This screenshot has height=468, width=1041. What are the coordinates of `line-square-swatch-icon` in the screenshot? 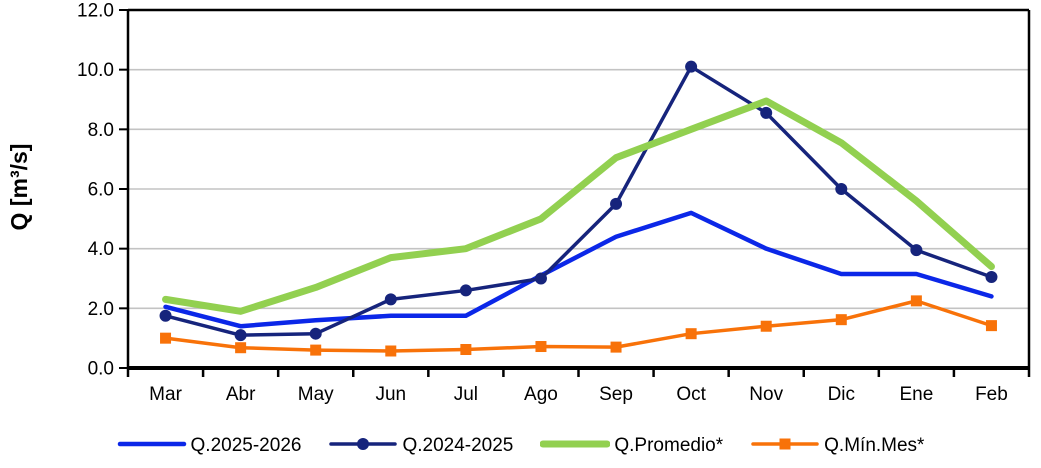 It's located at (785, 446).